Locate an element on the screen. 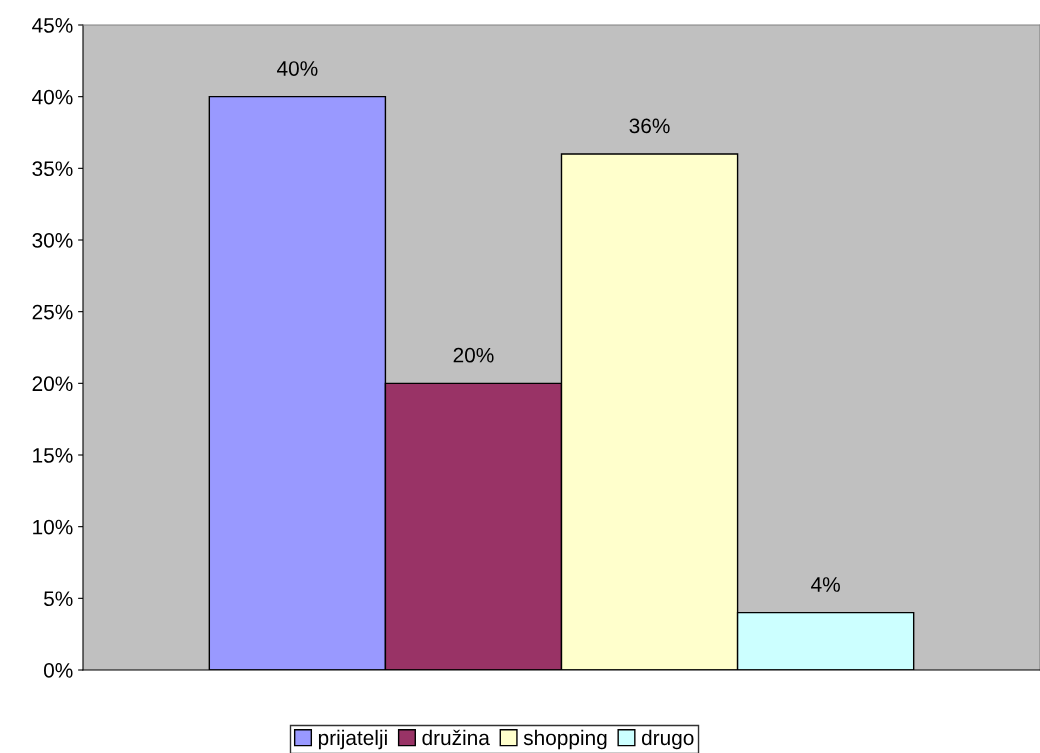 Image resolution: width=1040 pixels, height=753 pixels. legend-label: družina is located at coordinates (456, 737).